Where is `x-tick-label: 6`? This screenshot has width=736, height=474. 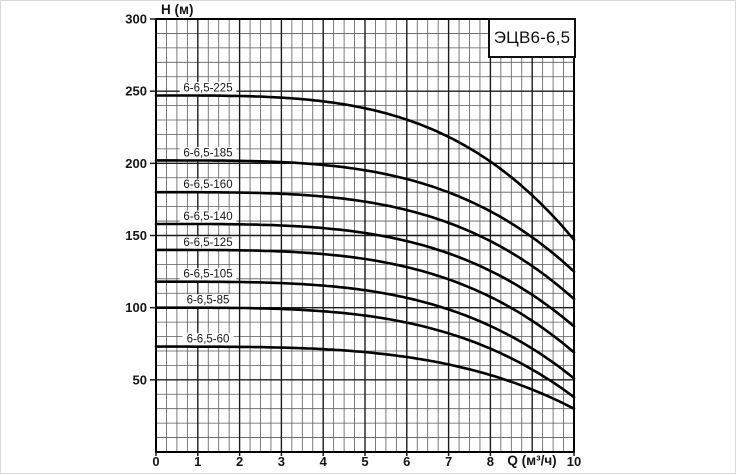
x-tick-label: 6 is located at coordinates (406, 461).